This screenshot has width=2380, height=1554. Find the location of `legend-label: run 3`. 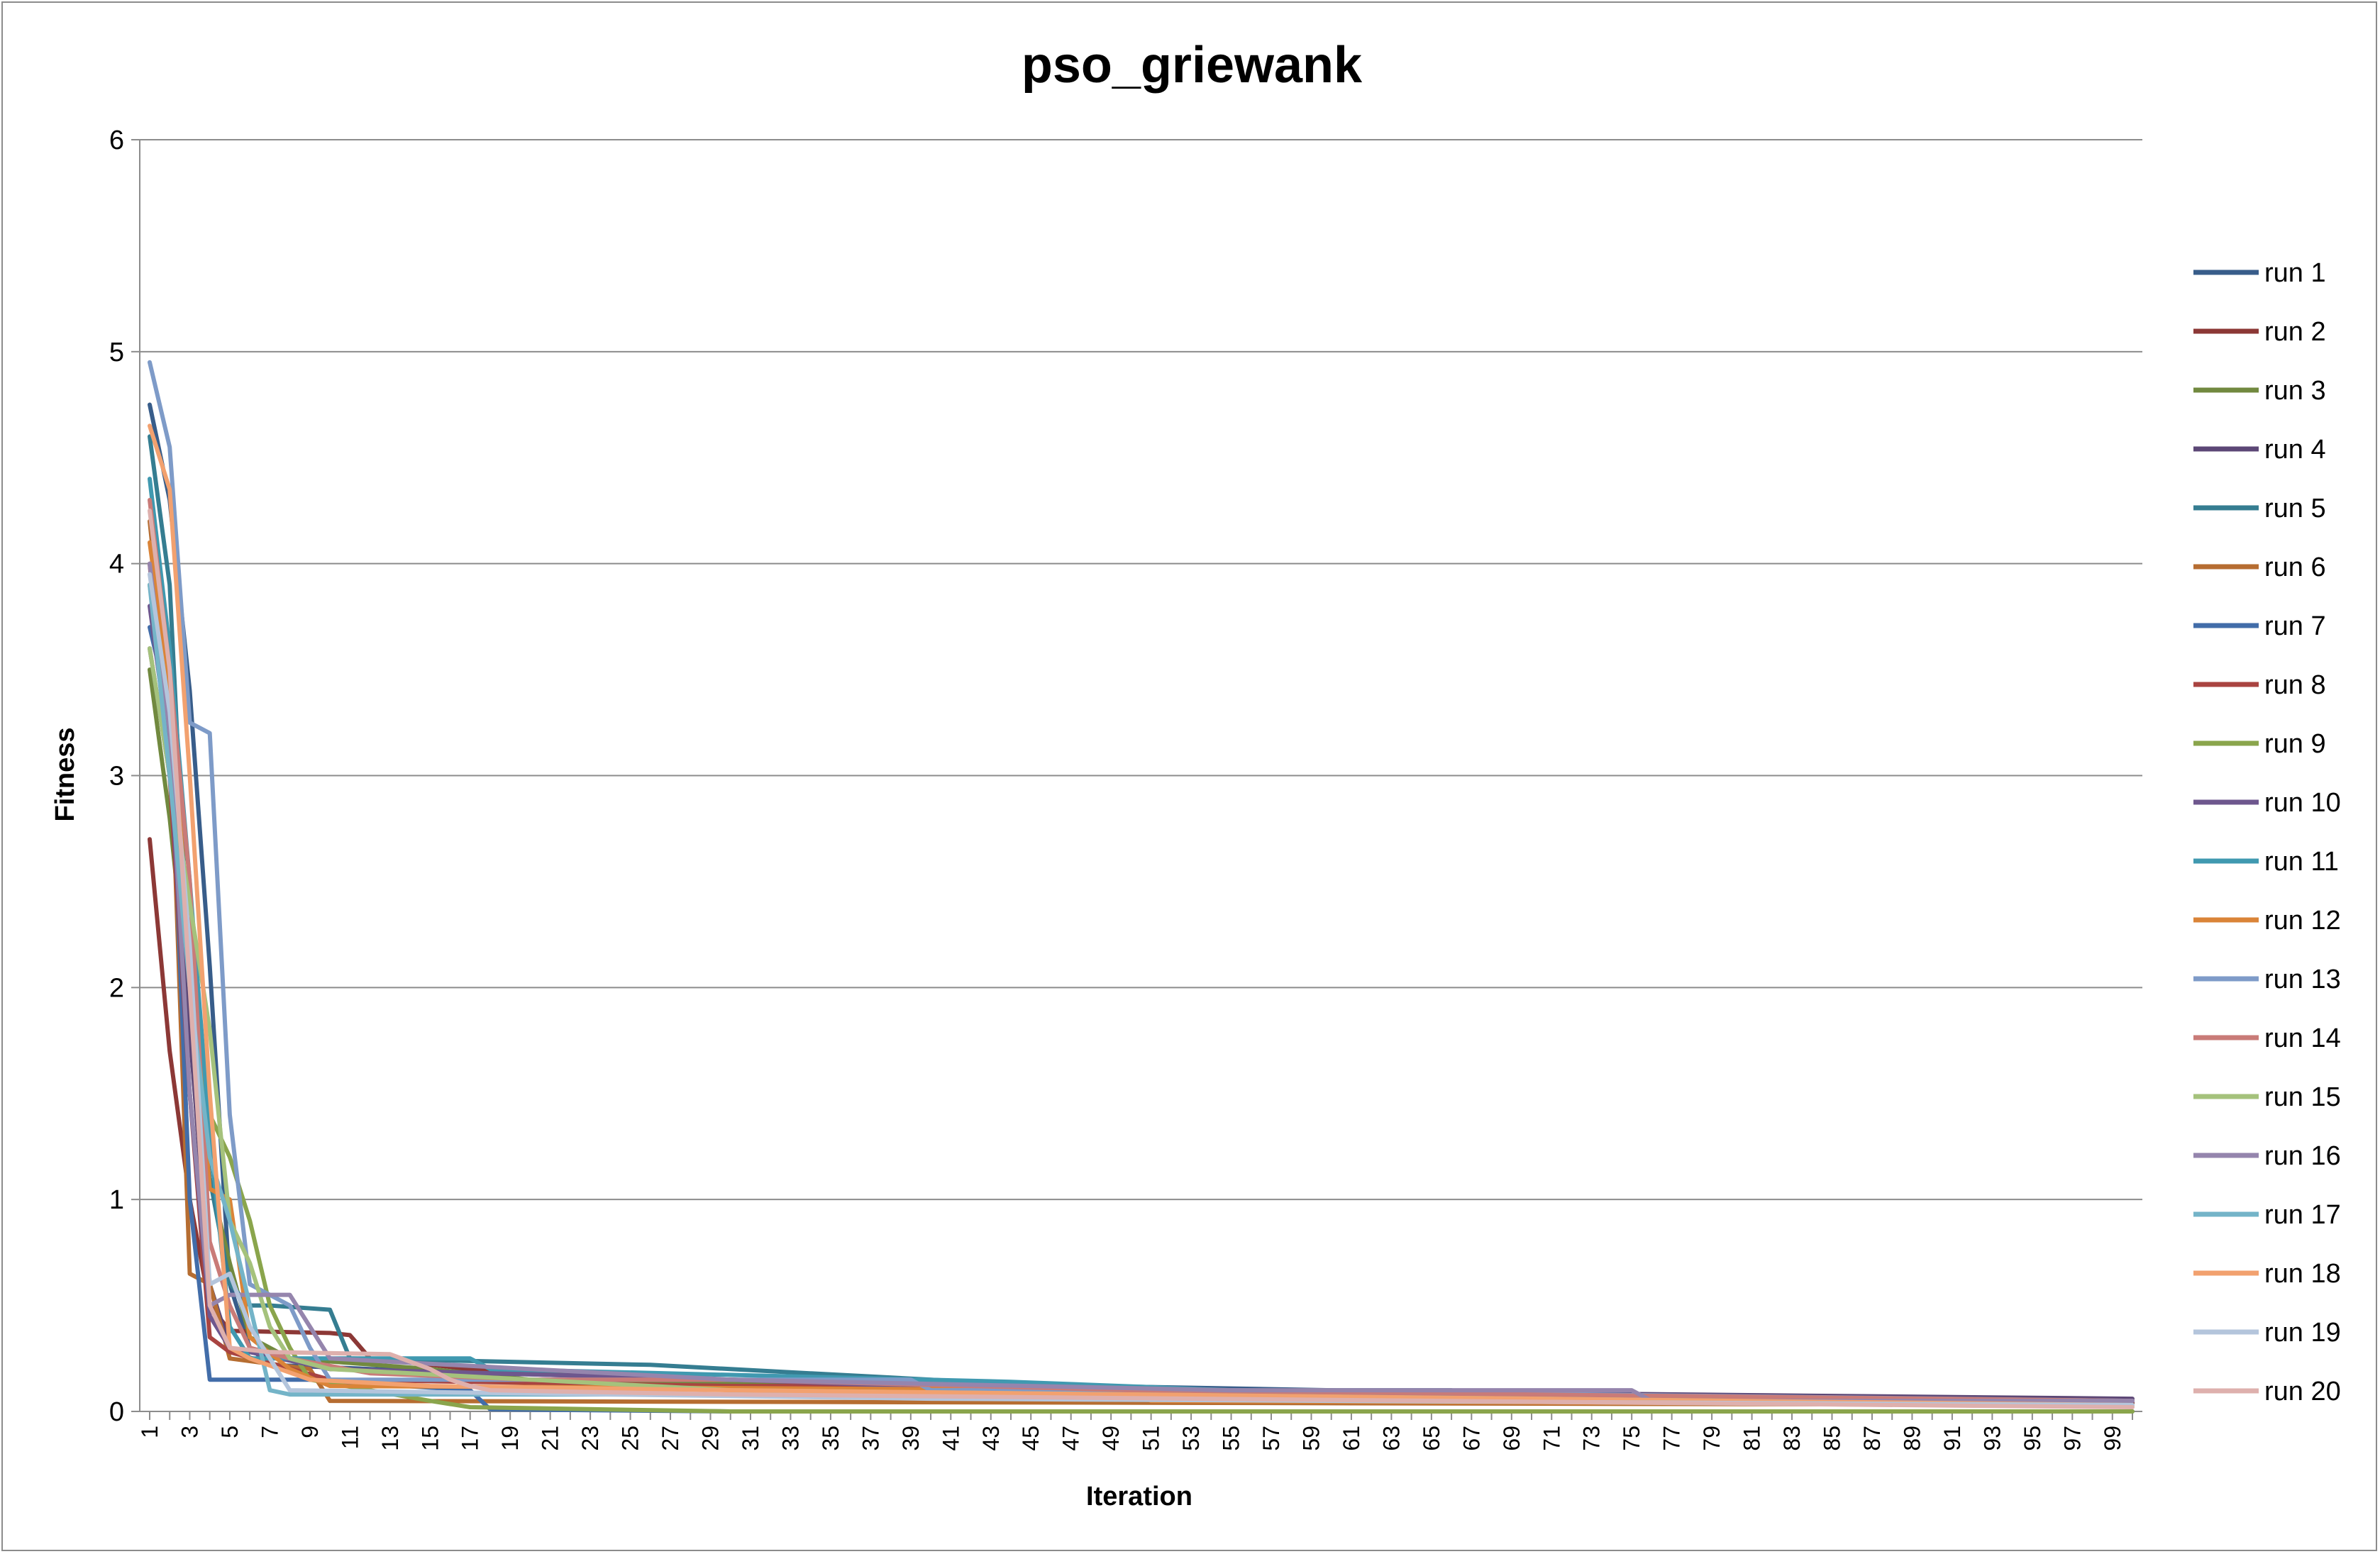

legend-label: run 3 is located at coordinates (2295, 391).